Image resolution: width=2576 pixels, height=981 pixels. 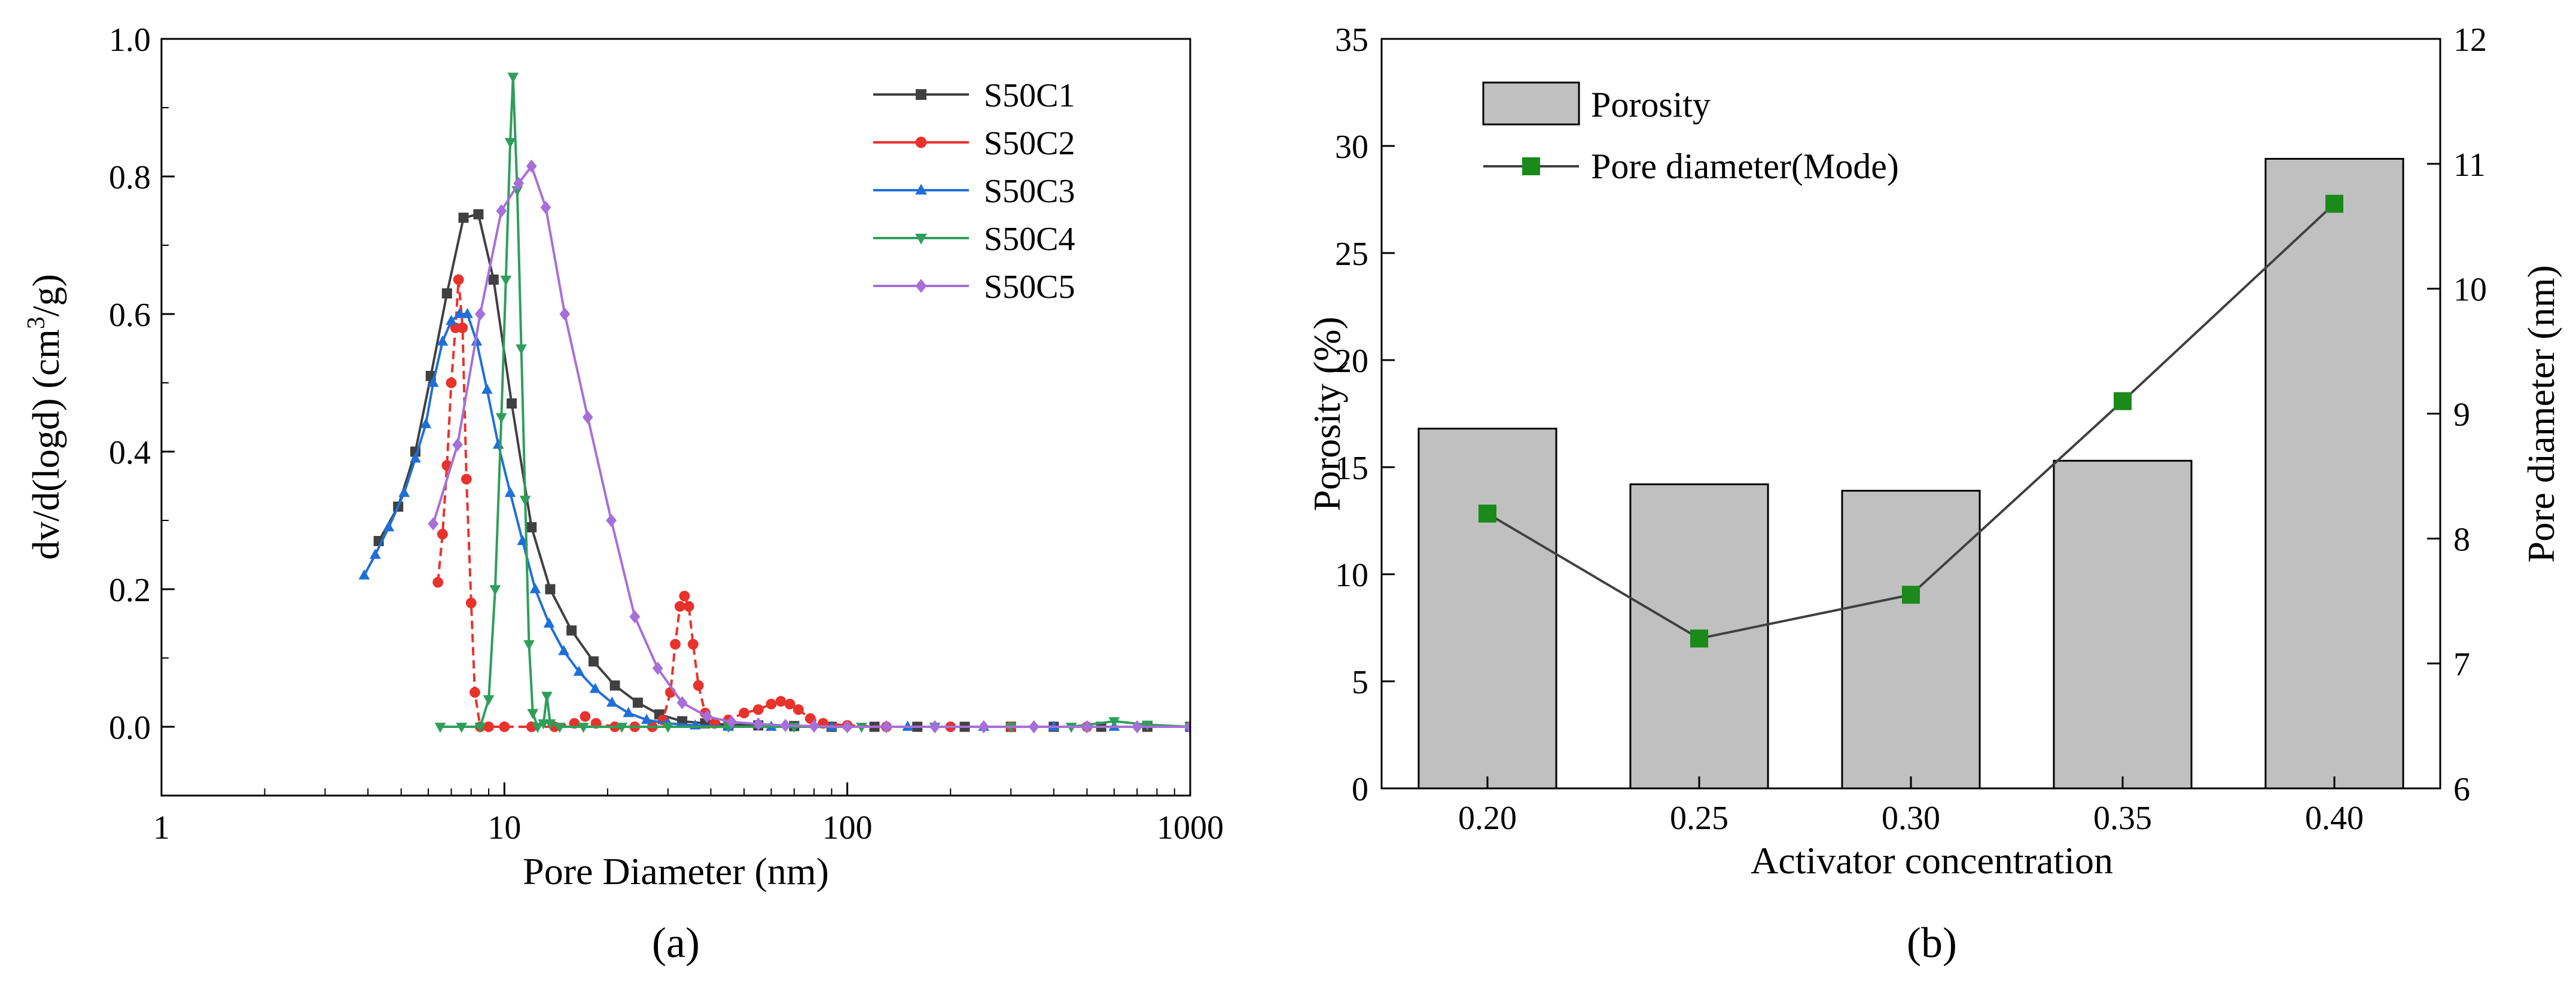 I want to click on chart-b-x-tick-label: 0.40, so click(x=2334, y=818).